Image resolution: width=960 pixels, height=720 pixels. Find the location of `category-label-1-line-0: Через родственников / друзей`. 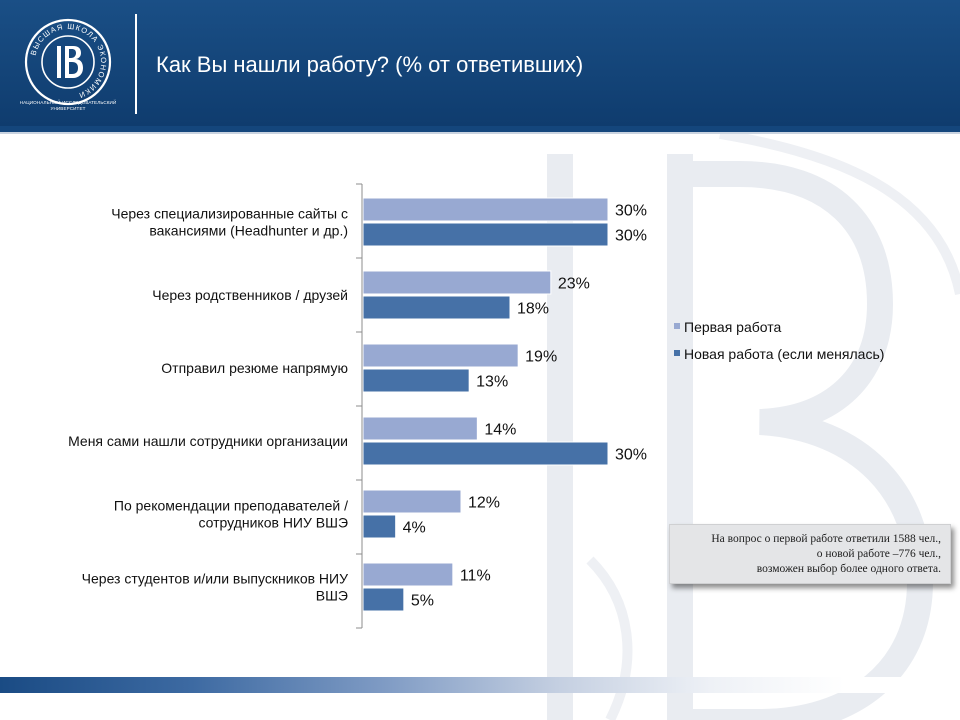

category-label-1-line-0: Через родственников / друзей is located at coordinates (250, 295).